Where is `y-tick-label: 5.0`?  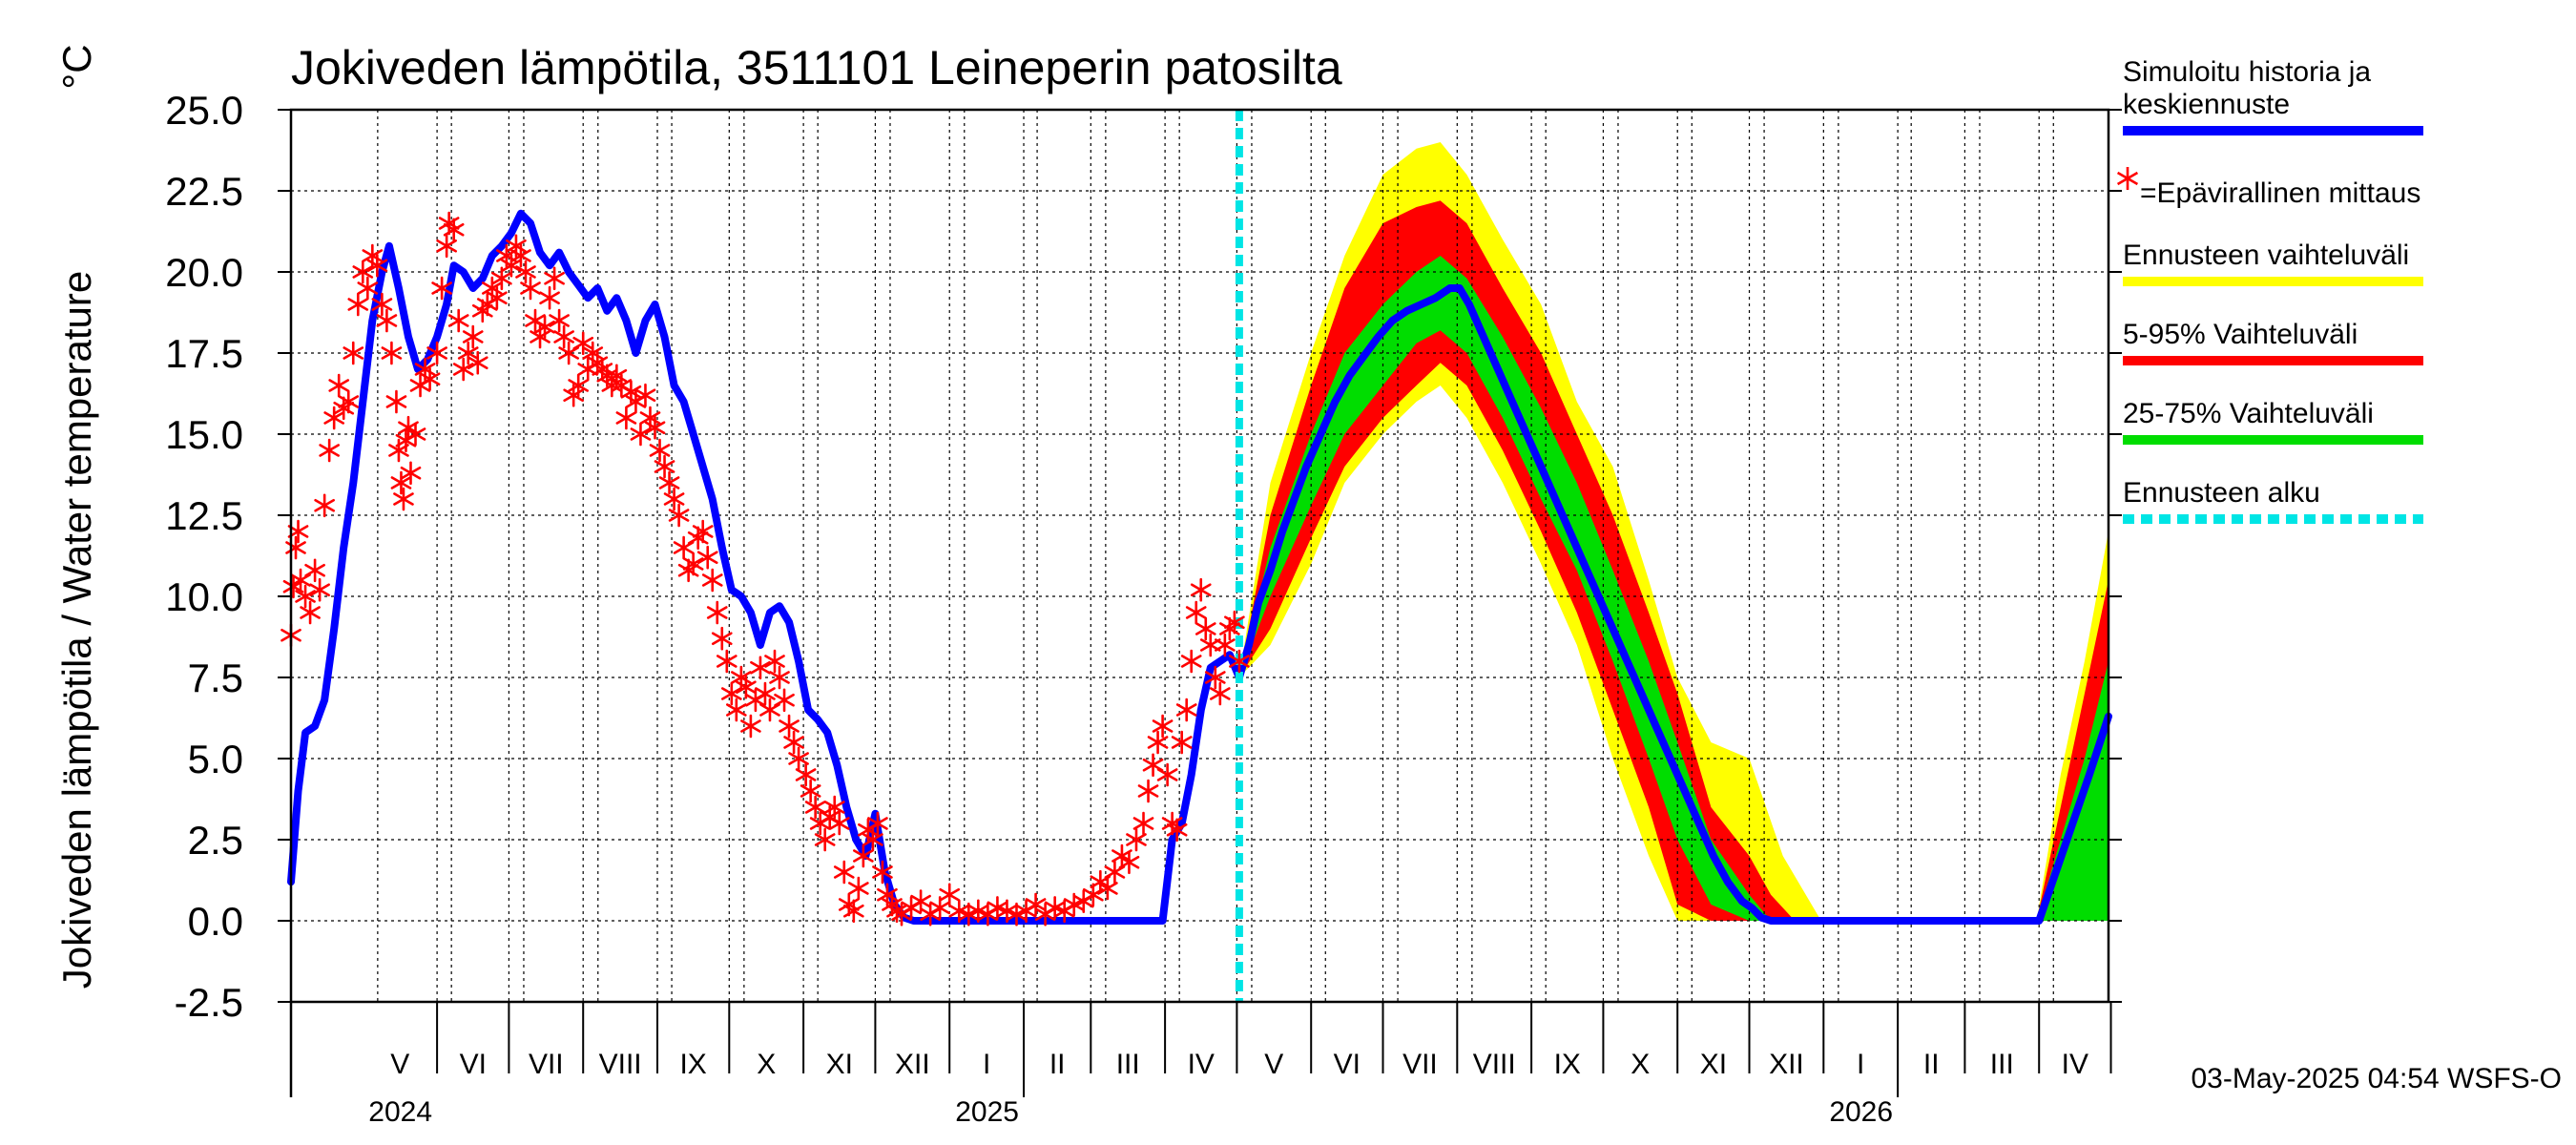 y-tick-label: 5.0 is located at coordinates (215, 759).